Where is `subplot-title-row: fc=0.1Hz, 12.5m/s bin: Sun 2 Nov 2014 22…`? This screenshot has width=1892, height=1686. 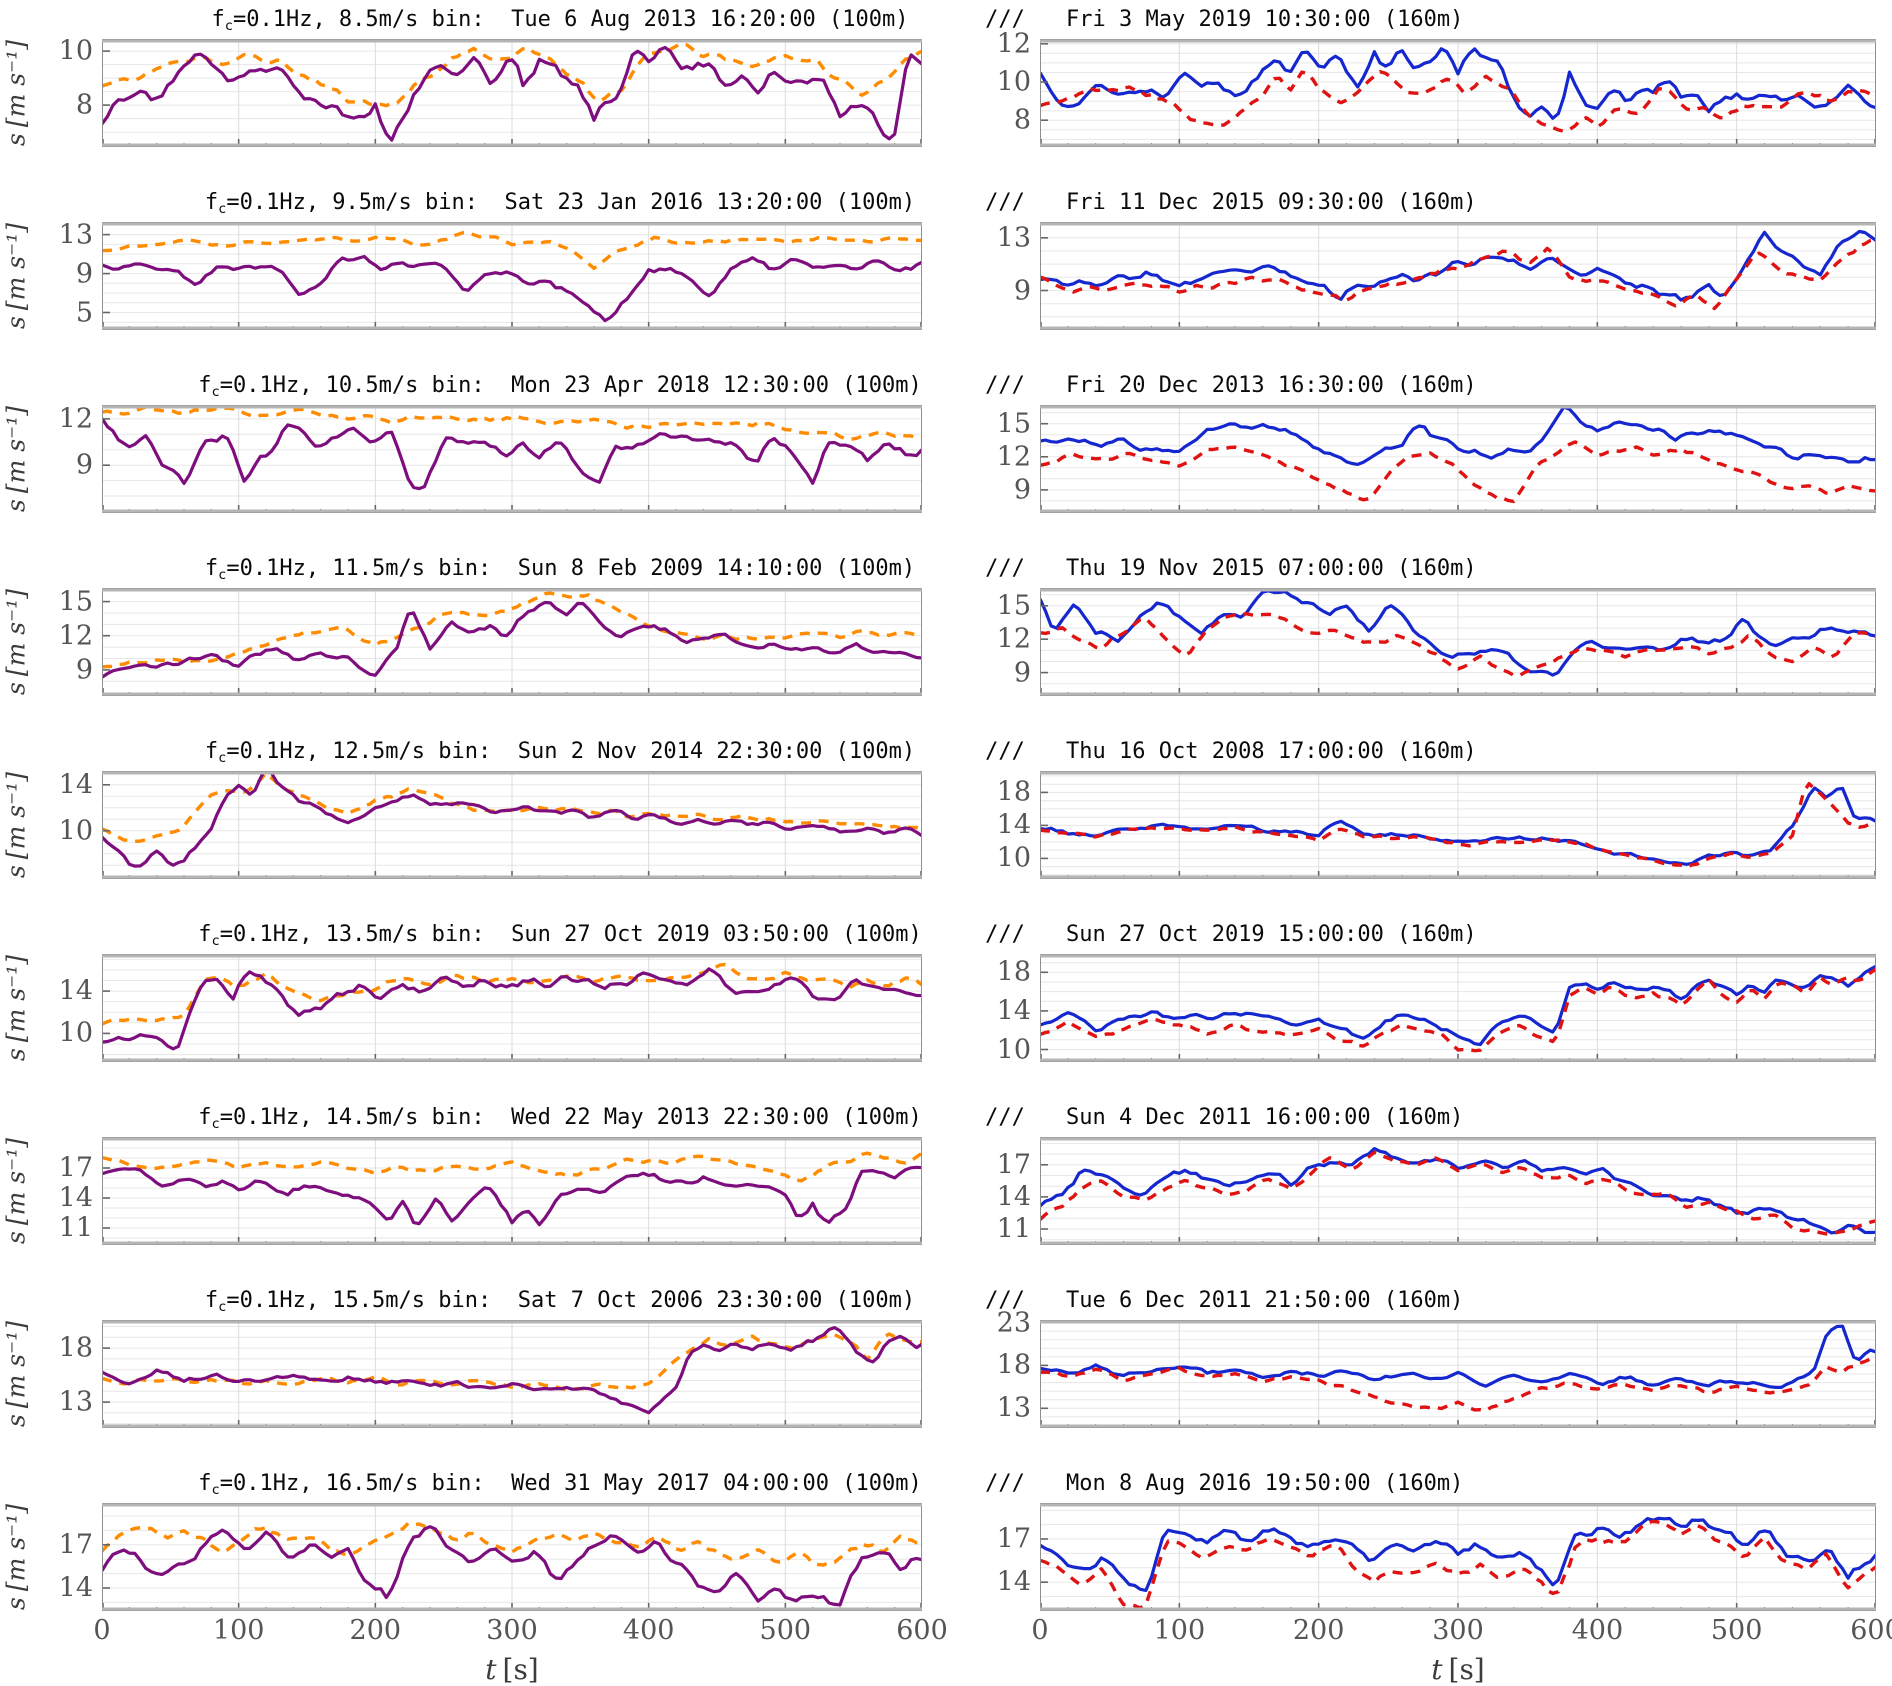 subplot-title-row: fc=0.1Hz, 12.5m/s bin: Sun 2 Nov 2014 22… is located at coordinates (946, 754).